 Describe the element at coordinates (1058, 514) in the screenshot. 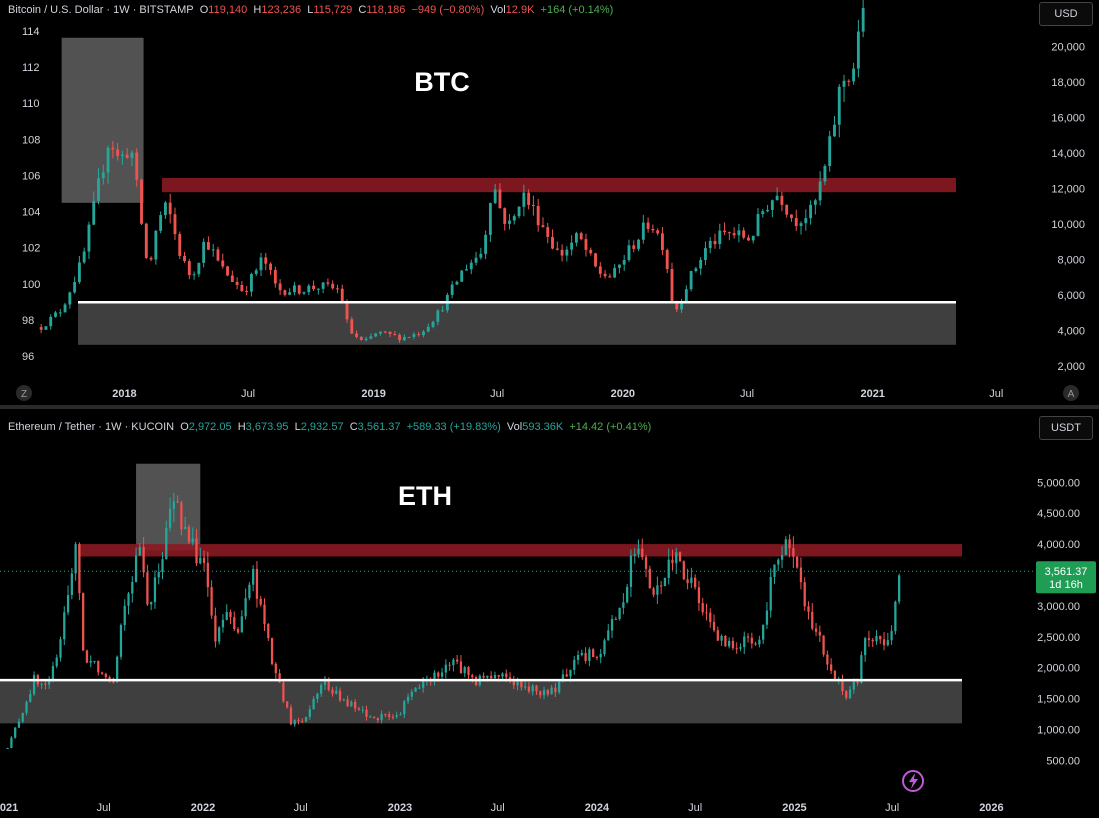

I see `right-axis-tick: 4,500.00` at that location.